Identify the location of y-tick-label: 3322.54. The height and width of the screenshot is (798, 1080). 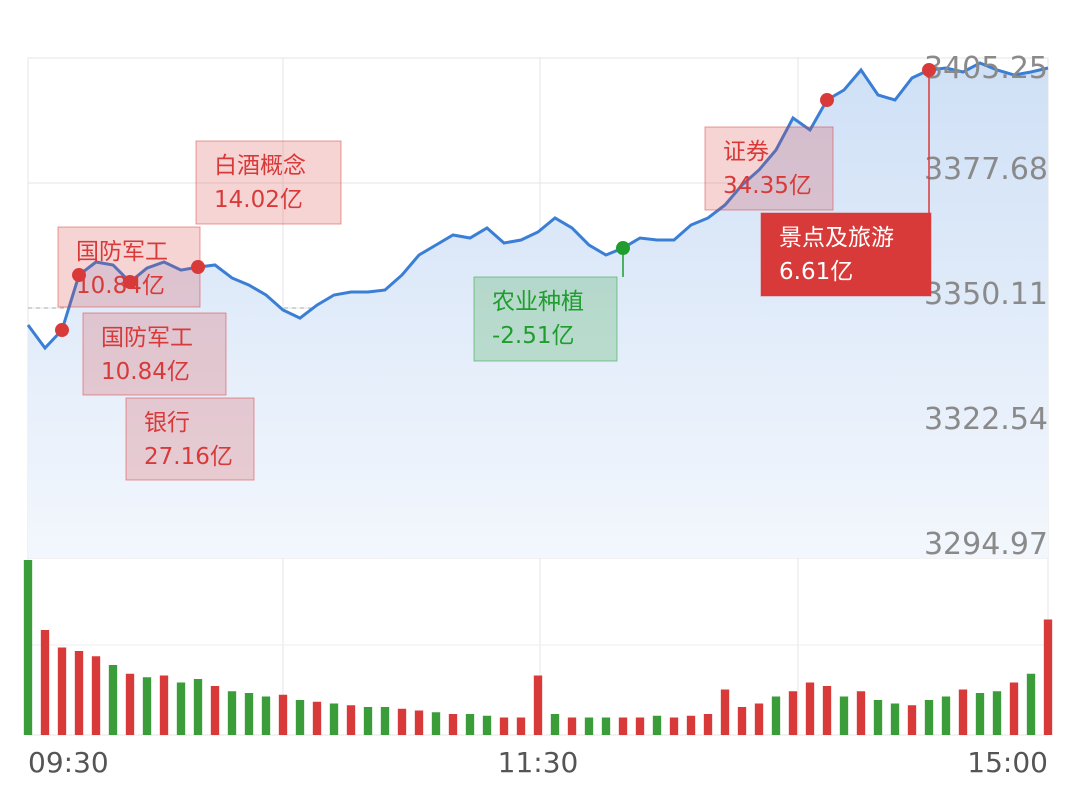
(986, 419).